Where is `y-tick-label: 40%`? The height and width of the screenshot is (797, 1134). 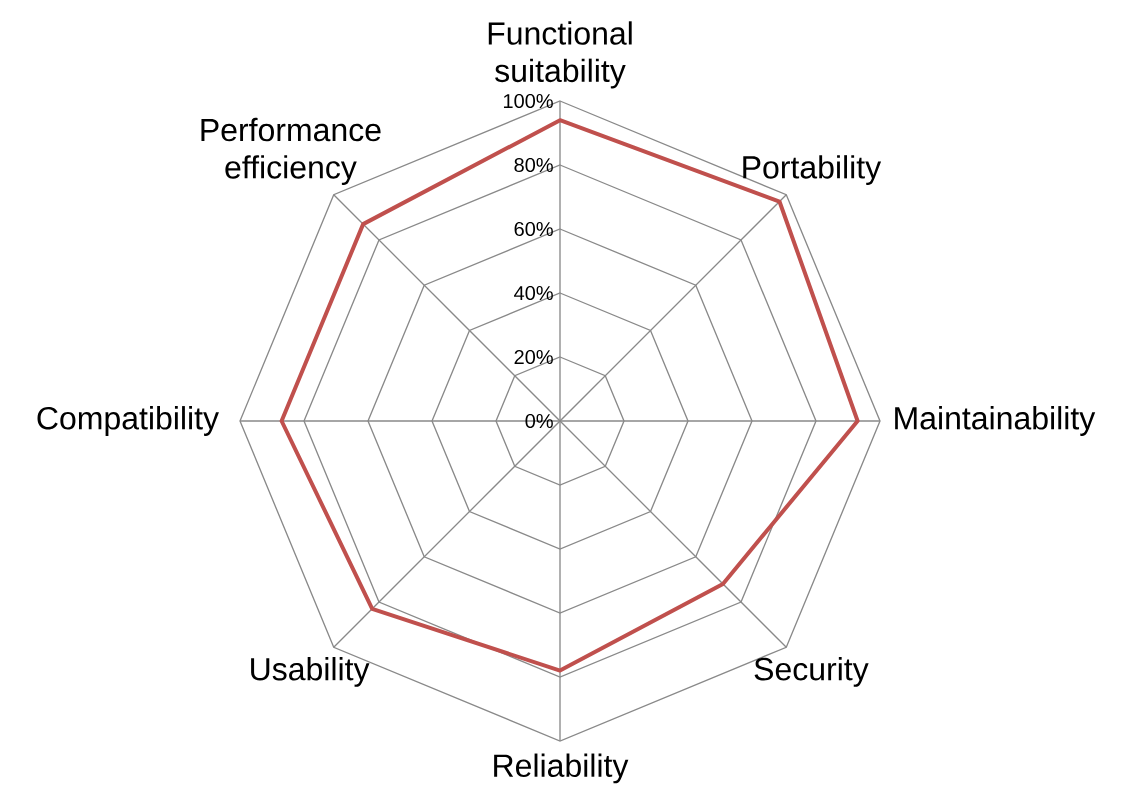 y-tick-label: 40% is located at coordinates (533, 293).